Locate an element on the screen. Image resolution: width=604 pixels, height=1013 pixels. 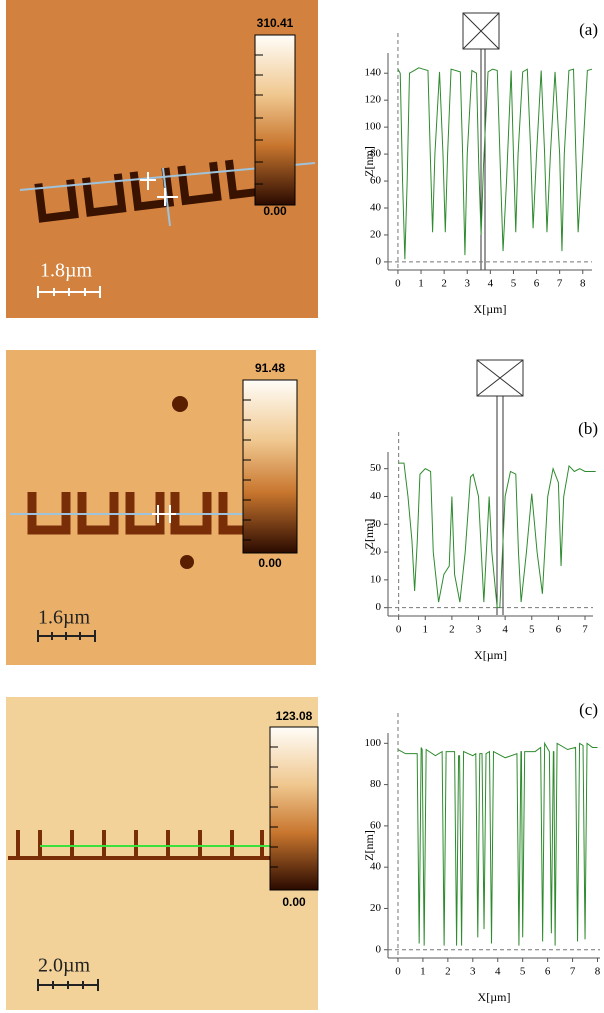
y-tick-label: 10 is located at coordinates (376, 579).